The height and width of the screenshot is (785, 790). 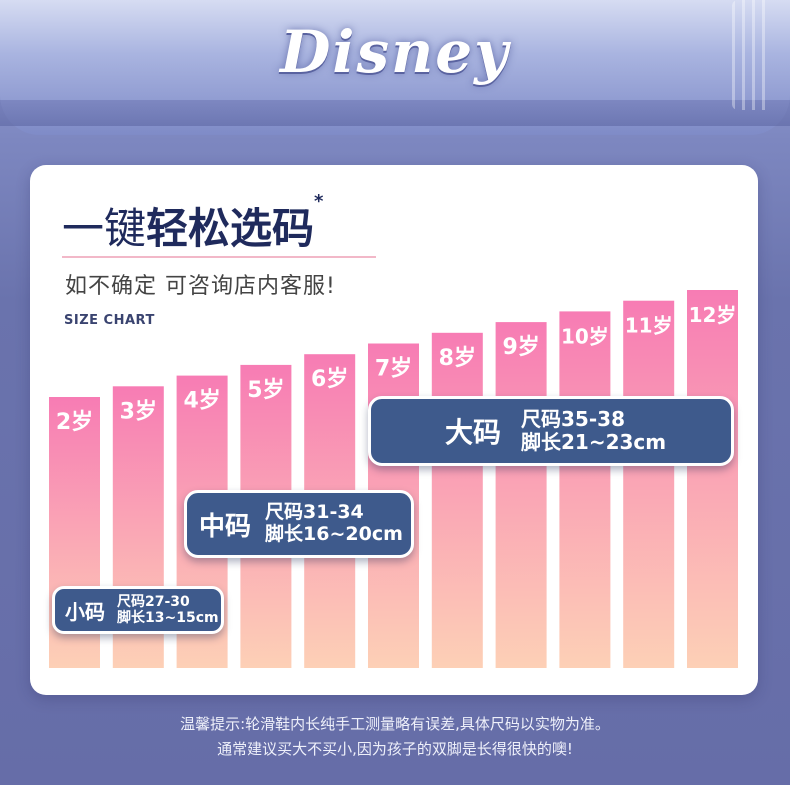 What do you see at coordinates (585, 336) in the screenshot?
I see `bar-label-9: 10岁` at bounding box center [585, 336].